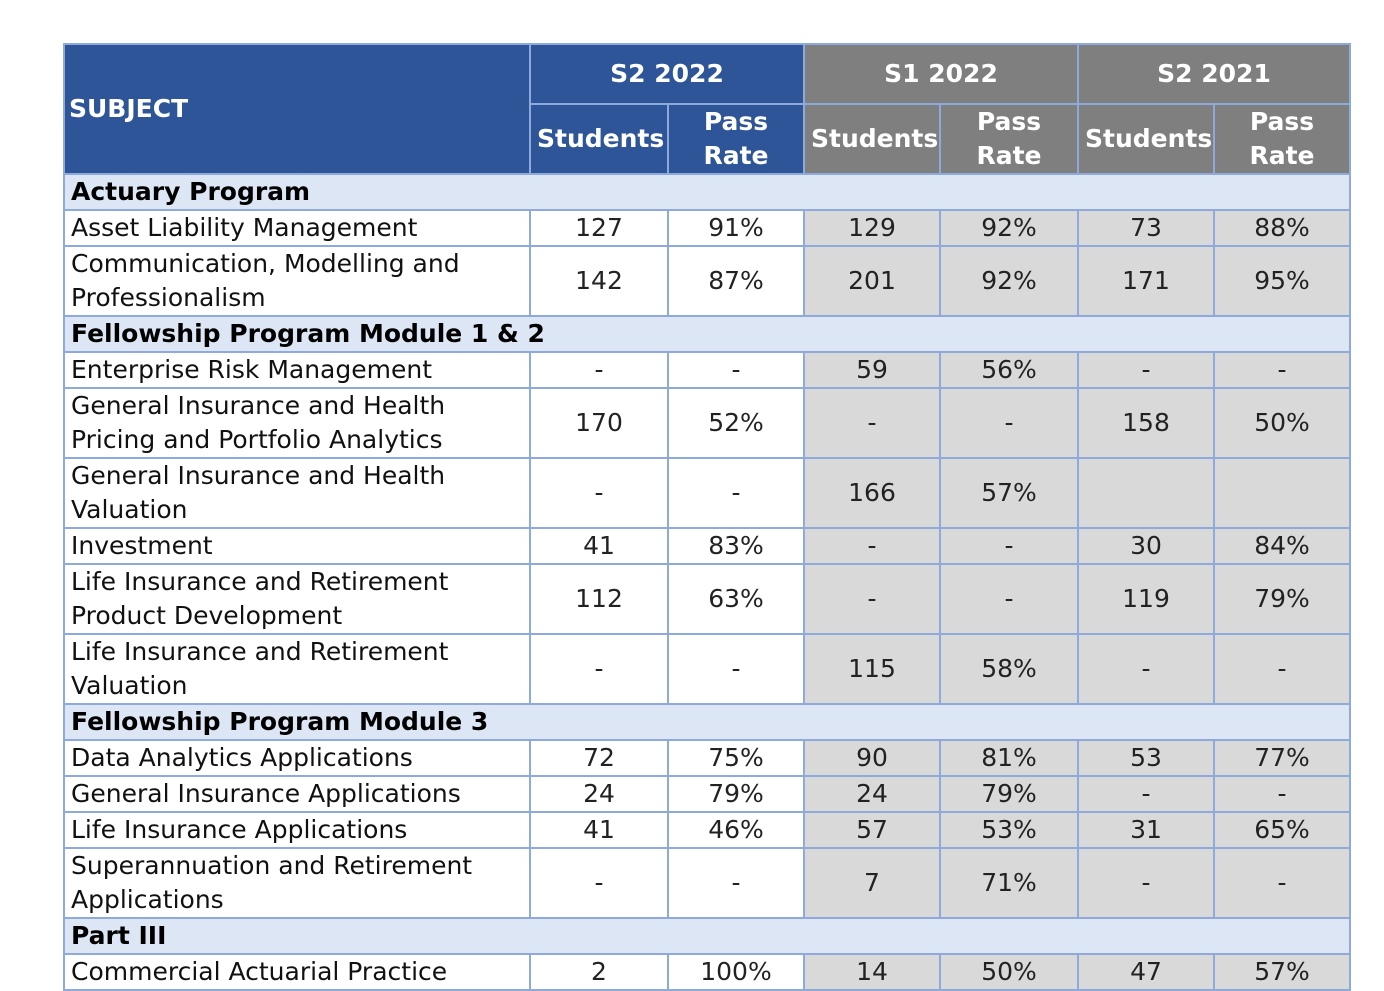 This screenshot has height=991, width=1384. What do you see at coordinates (941, 74) in the screenshot?
I see `period-header: S1 2022` at bounding box center [941, 74].